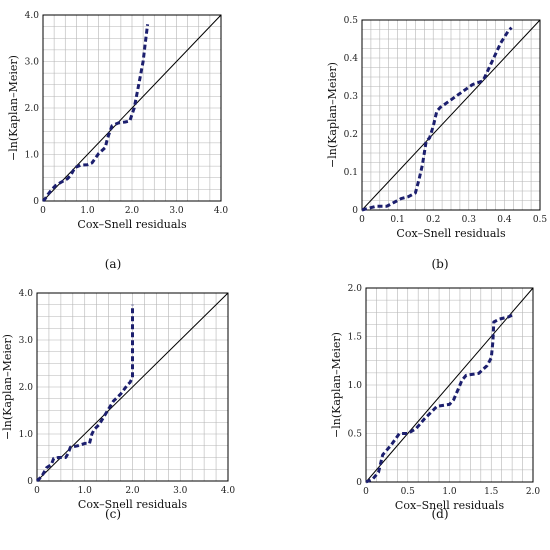  Describe the element at coordinates (113, 264) in the screenshot. I see `panel-label: (a)` at that location.